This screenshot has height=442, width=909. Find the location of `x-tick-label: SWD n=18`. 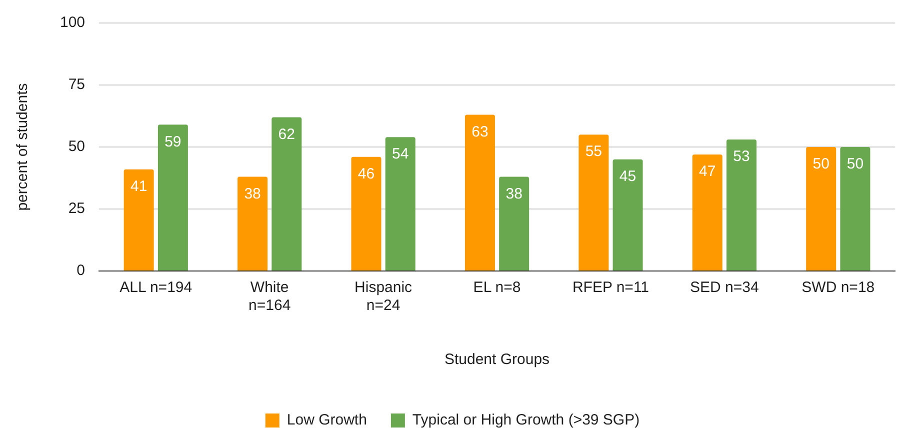

x-tick-label: SWD n=18 is located at coordinates (838, 287).